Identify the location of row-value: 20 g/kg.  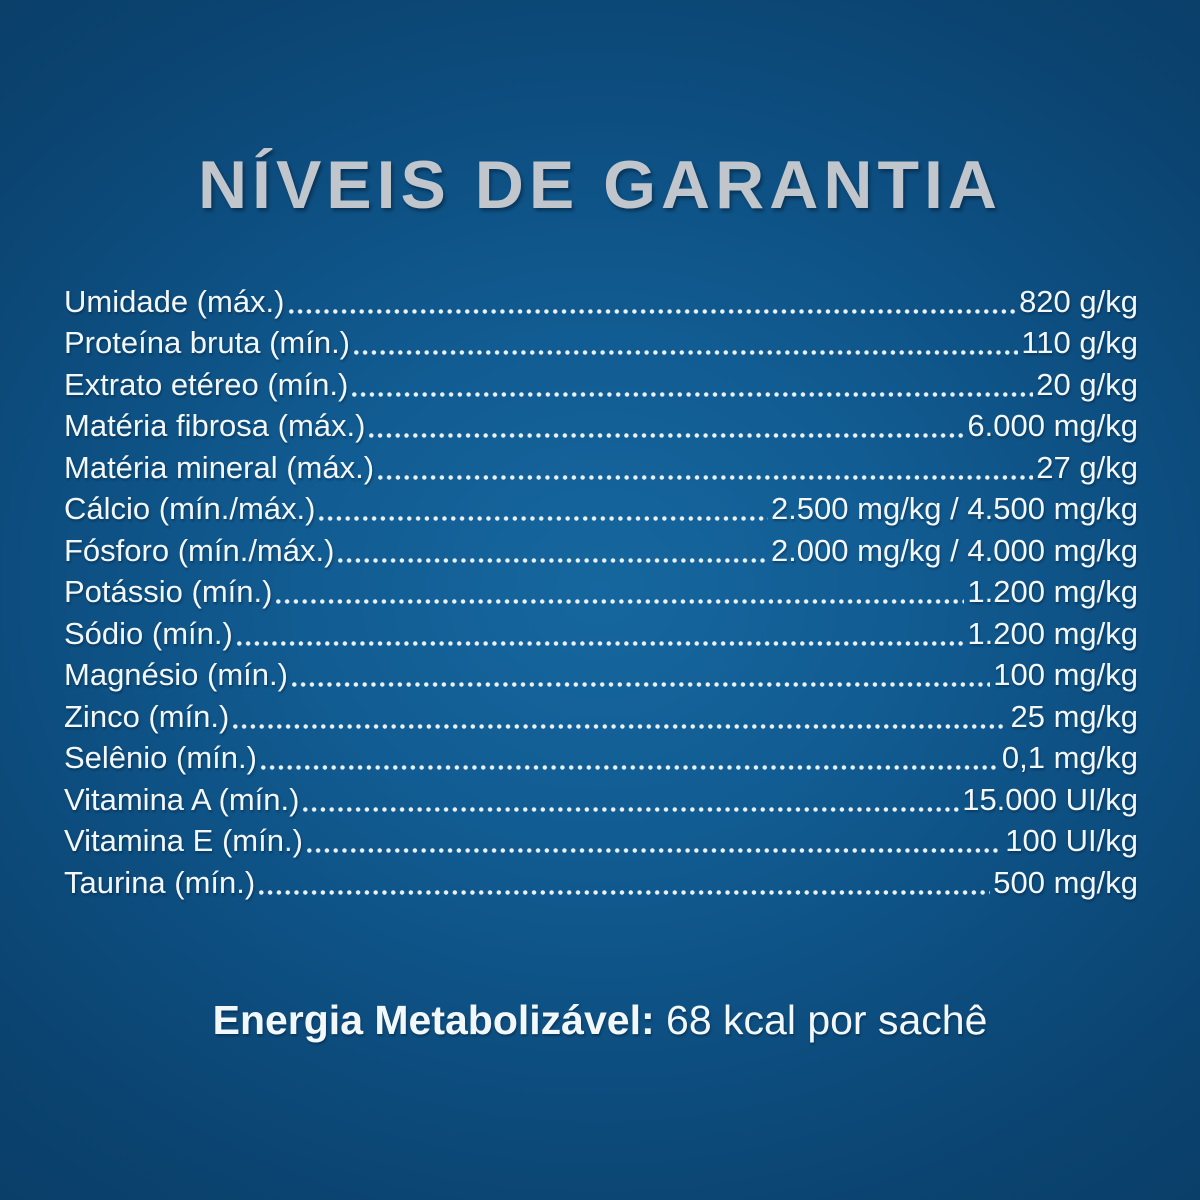
(1087, 384).